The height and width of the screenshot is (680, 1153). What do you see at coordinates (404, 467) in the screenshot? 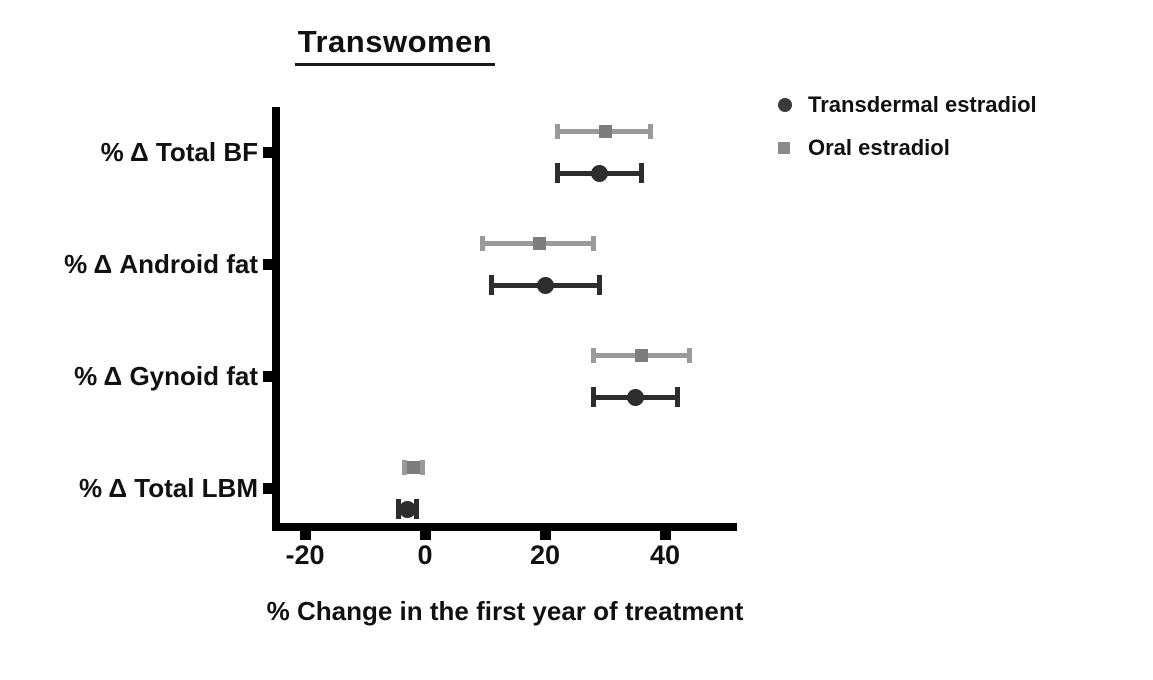
I see `error-bar-cap-oral-3-lo` at bounding box center [404, 467].